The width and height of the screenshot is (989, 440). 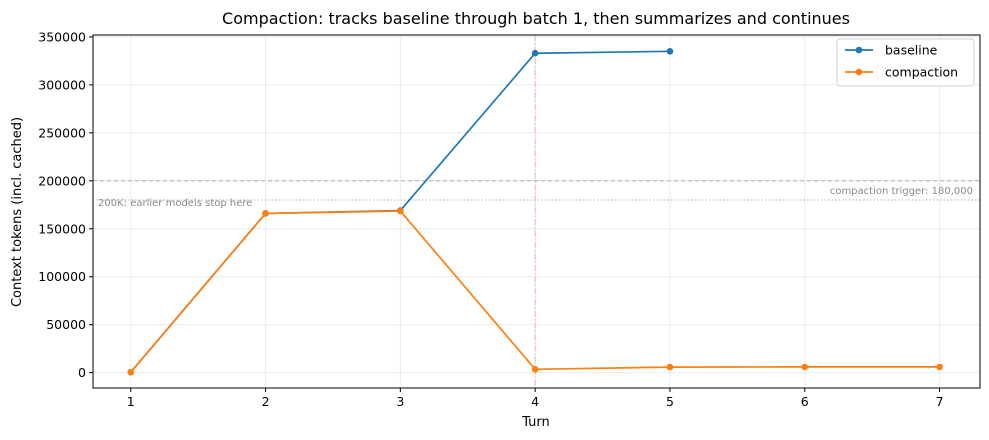 I want to click on x-tick-label: 1, so click(x=131, y=401).